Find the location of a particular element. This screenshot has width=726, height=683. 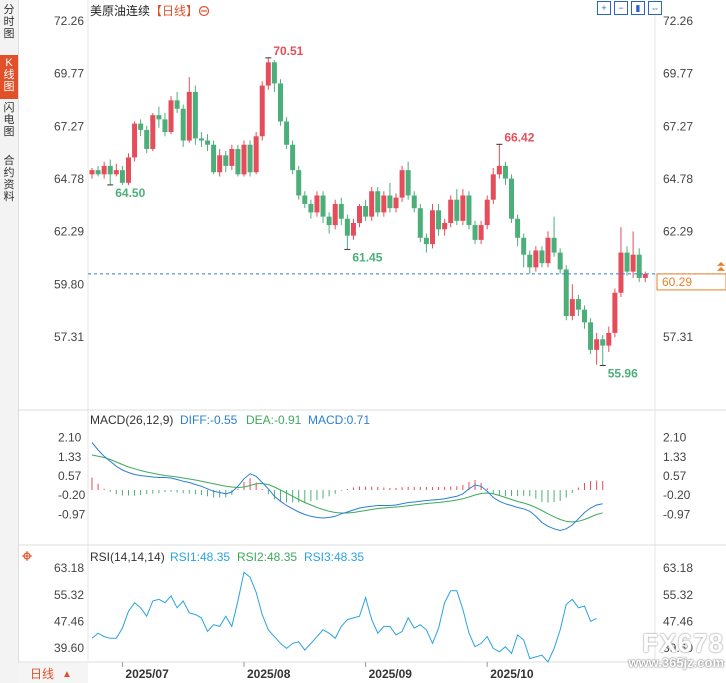

macd-legend-macd: MACD:0.71 is located at coordinates (339, 420).